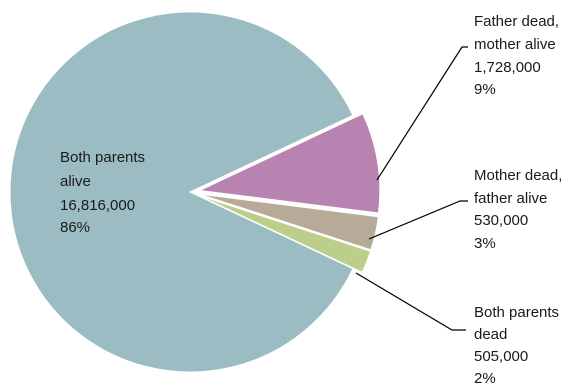 The width and height of the screenshot is (585, 386). I want to click on label-line: dead, so click(490, 334).